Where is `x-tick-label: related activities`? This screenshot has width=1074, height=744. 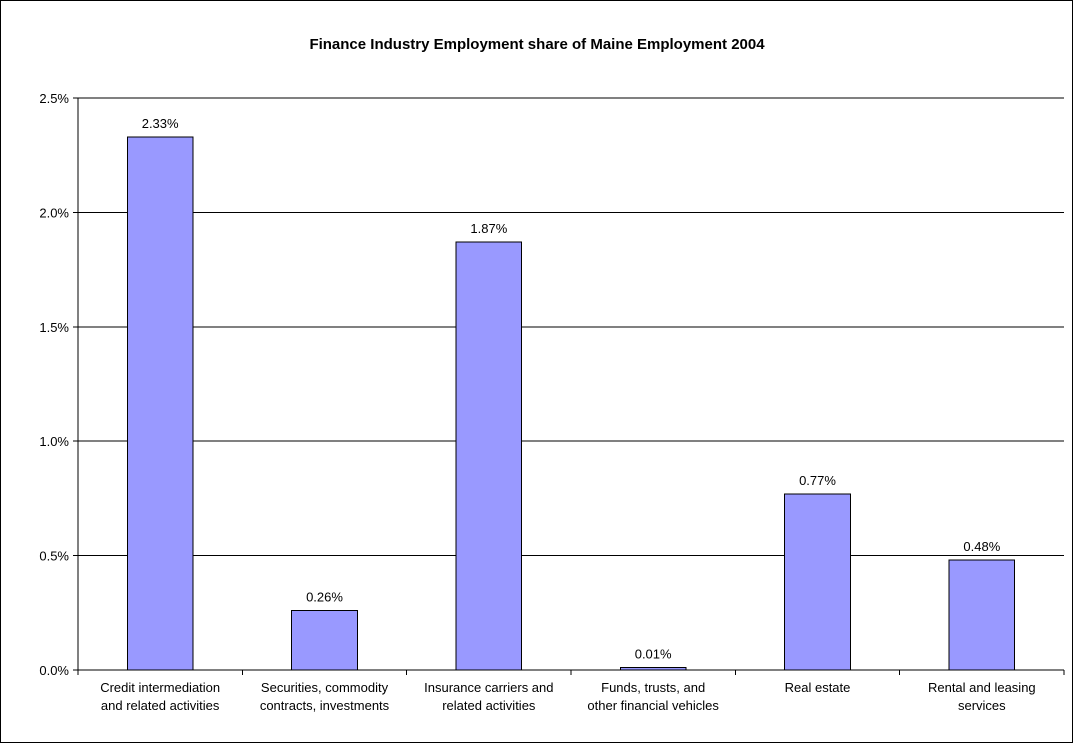
x-tick-label: related activities is located at coordinates (489, 705).